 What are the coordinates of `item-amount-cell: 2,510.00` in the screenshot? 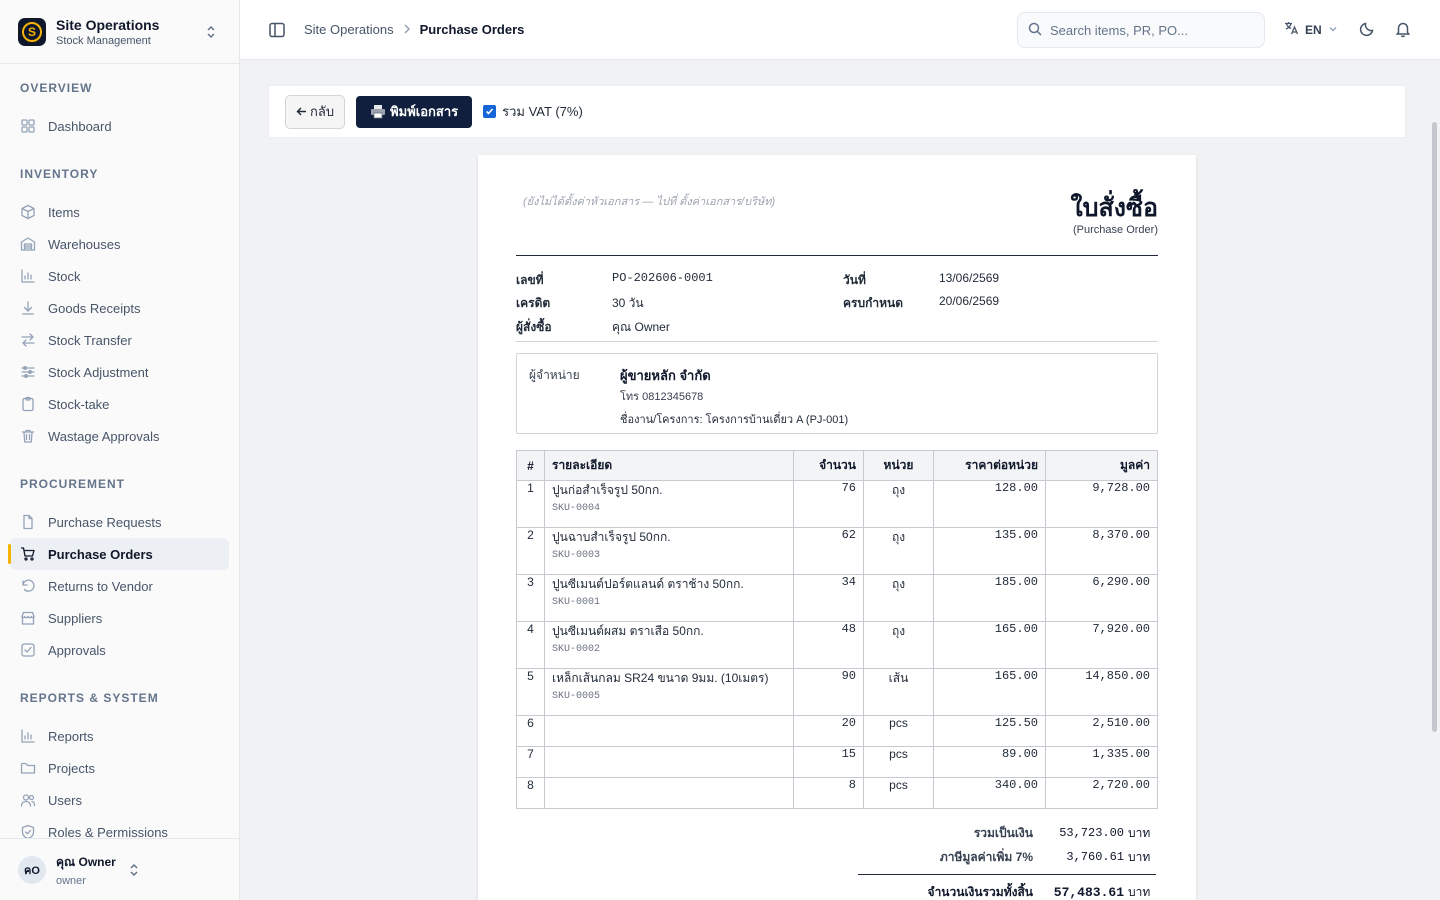 It's located at (1101, 731).